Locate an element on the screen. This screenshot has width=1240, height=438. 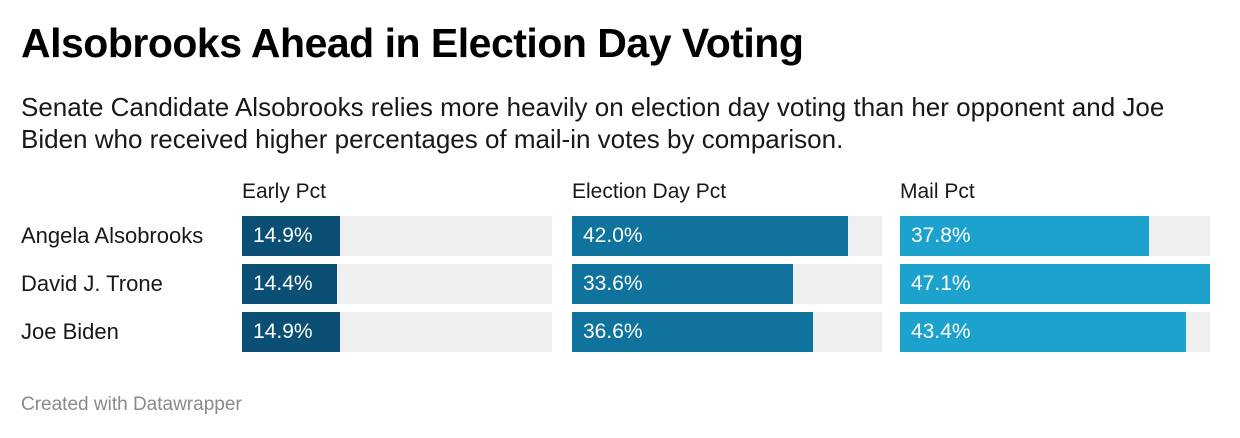
bar-track: 43.4% is located at coordinates (1055, 332).